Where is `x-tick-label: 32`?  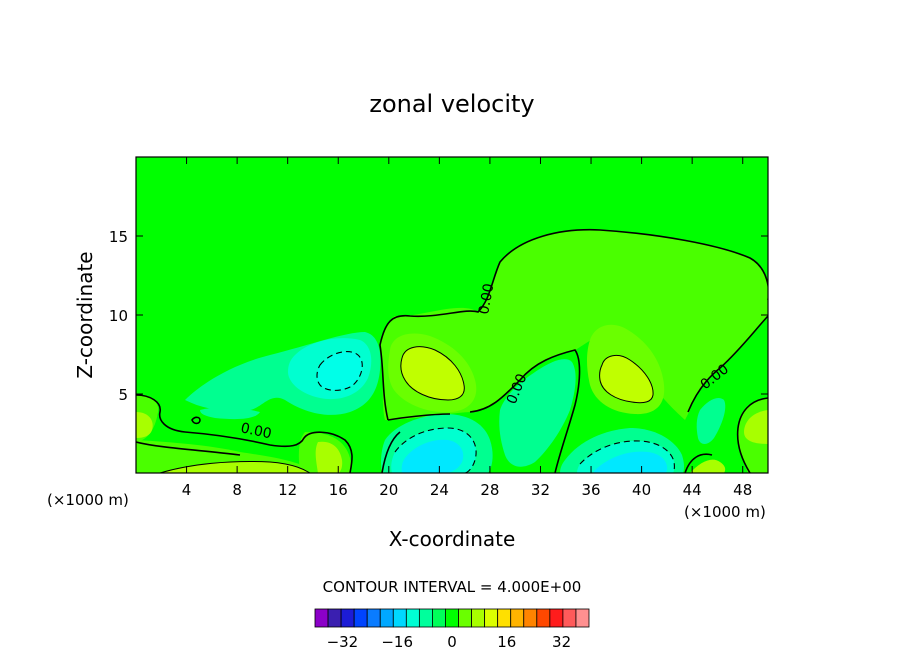 x-tick-label: 32 is located at coordinates (540, 490).